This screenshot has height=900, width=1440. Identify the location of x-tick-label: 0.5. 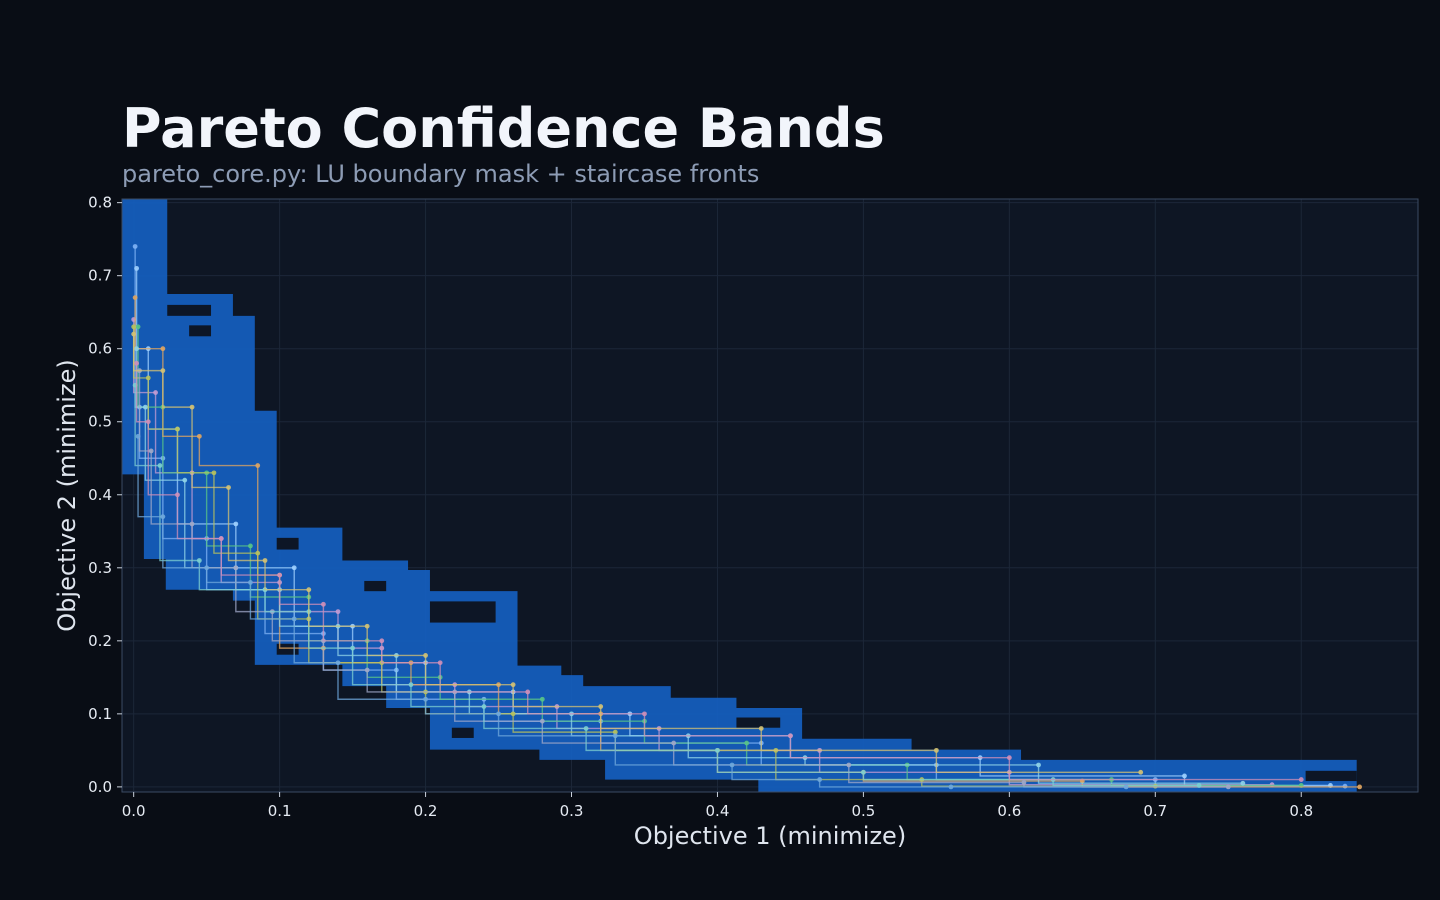
(863, 811).